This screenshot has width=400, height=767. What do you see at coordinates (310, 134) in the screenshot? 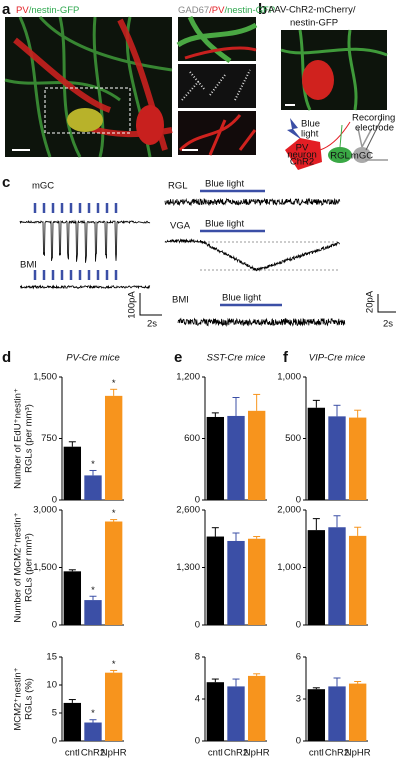
I see `diagram-label: light` at bounding box center [310, 134].